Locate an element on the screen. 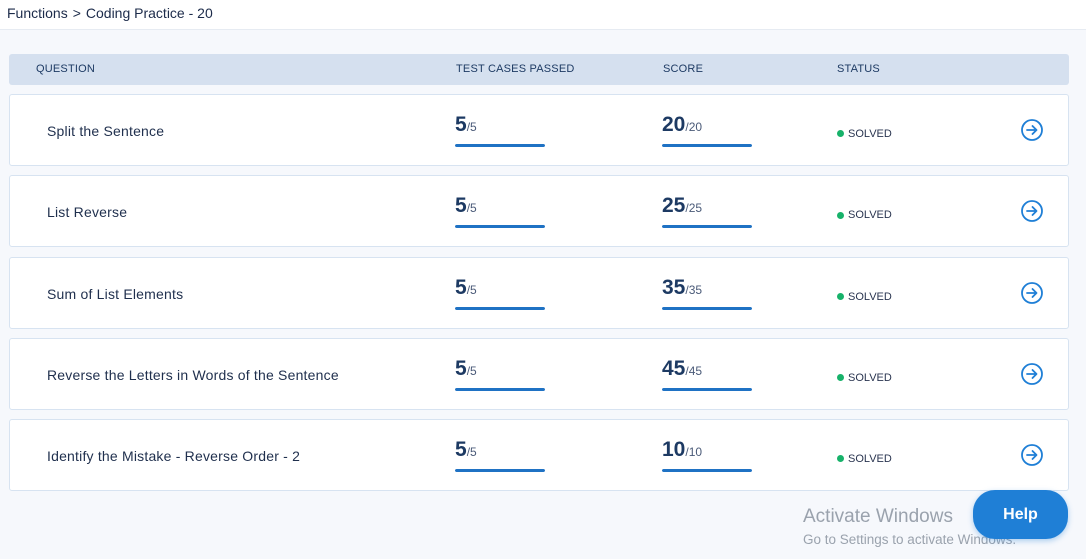 The height and width of the screenshot is (559, 1086). question-title: Split the Sentence is located at coordinates (106, 131).